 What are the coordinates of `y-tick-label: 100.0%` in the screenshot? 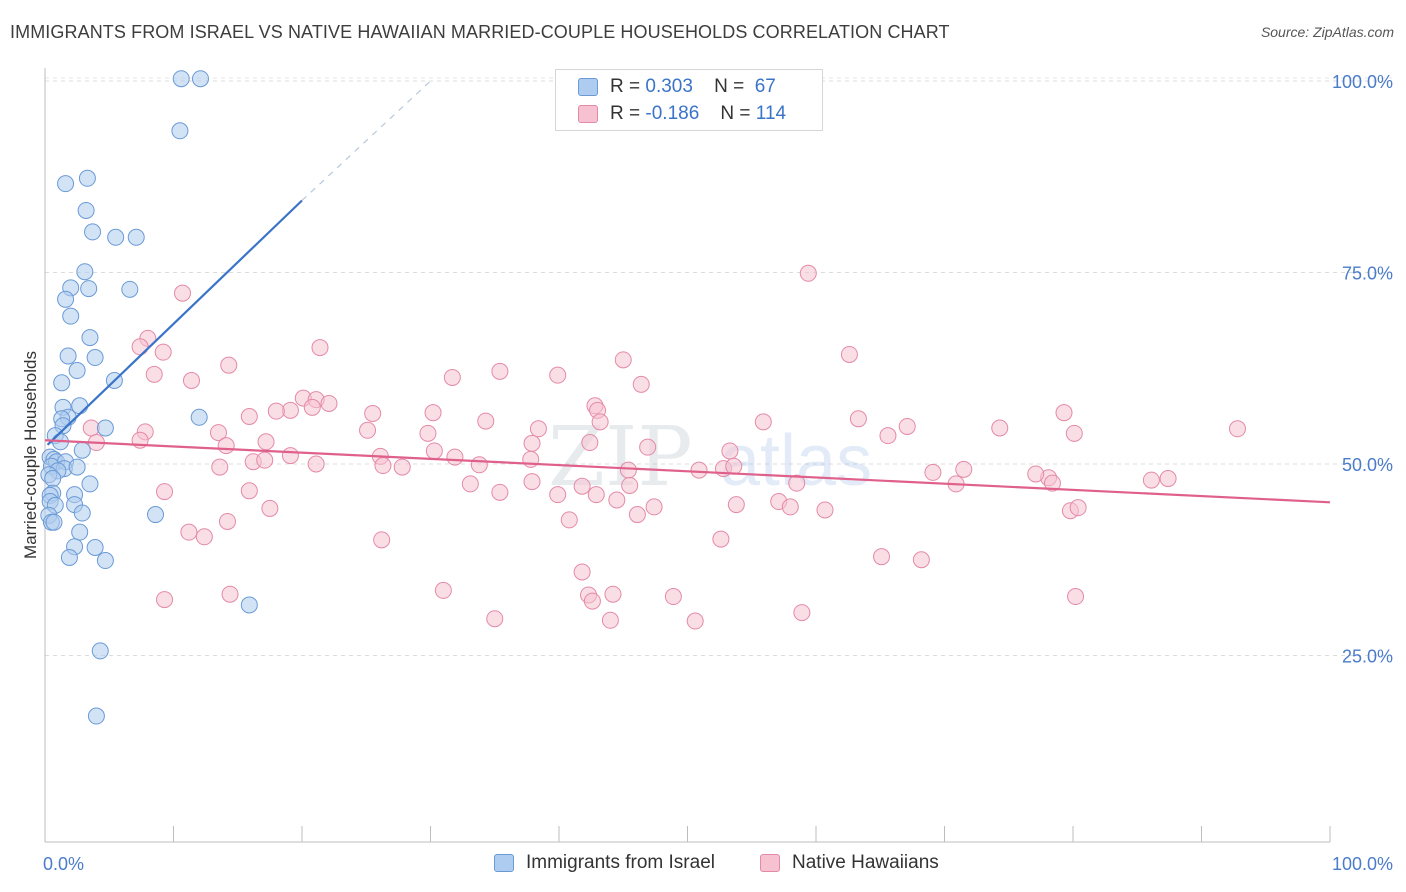 It's located at (1362, 82).